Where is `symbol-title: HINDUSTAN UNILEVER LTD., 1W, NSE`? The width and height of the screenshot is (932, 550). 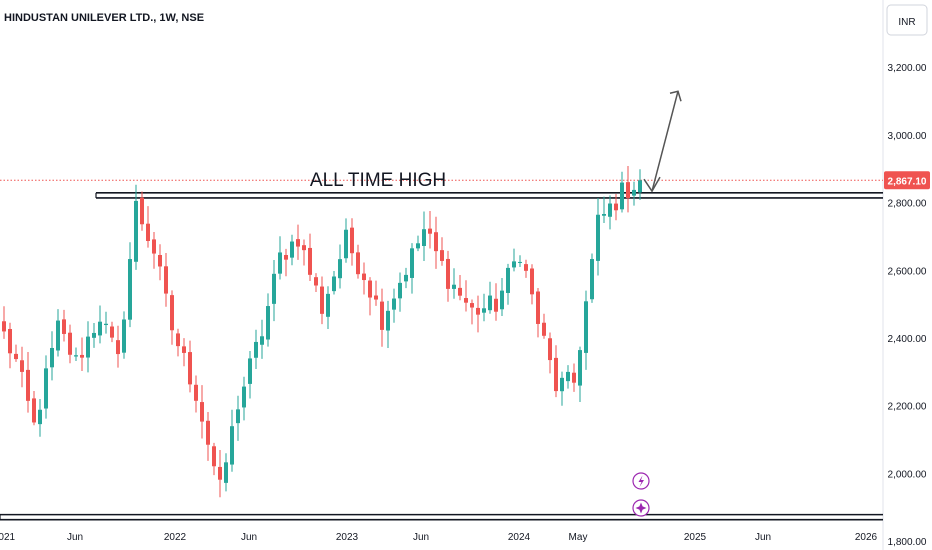 symbol-title: HINDUSTAN UNILEVER LTD., 1W, NSE is located at coordinates (104, 18).